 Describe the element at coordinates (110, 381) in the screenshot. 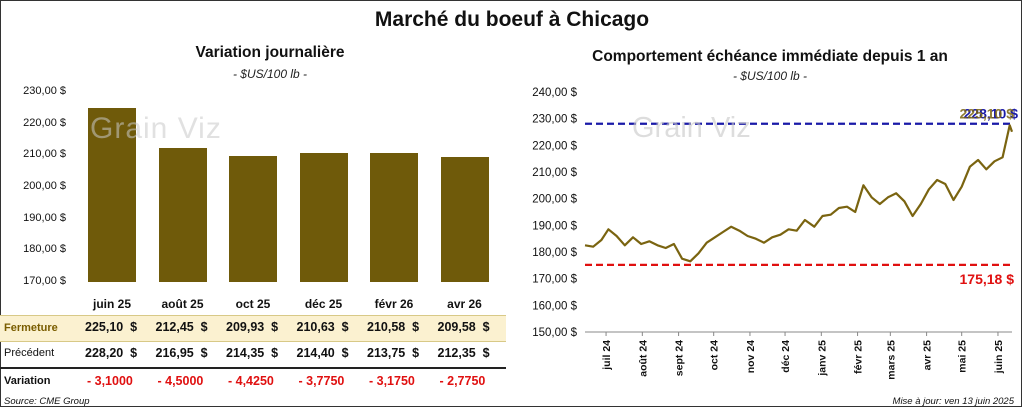

I see `variation-cell: - 3,1000` at that location.